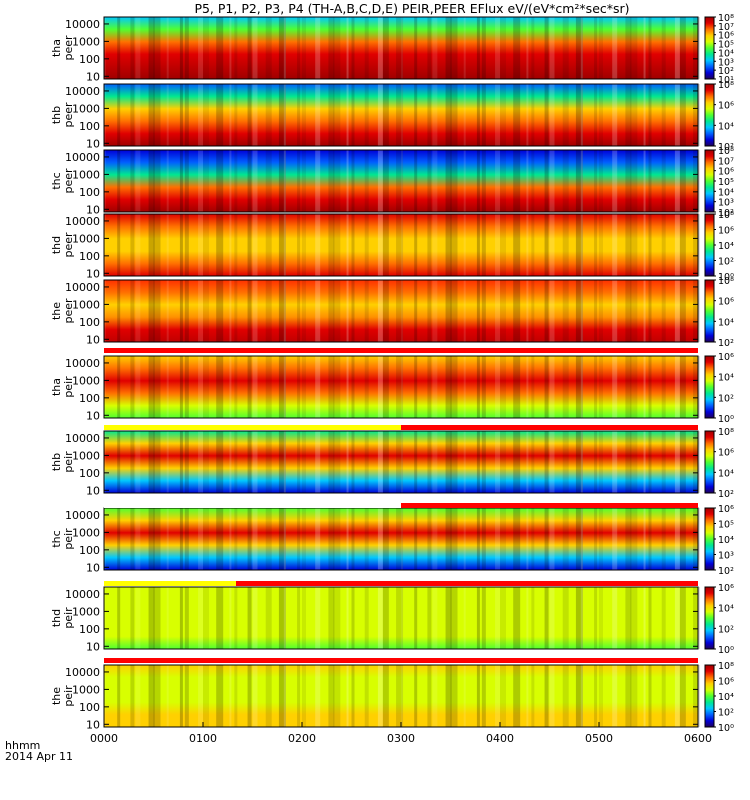 The image size is (750, 800). Describe the element at coordinates (500, 738) in the screenshot. I see `x-tick-label: 0400` at that location.